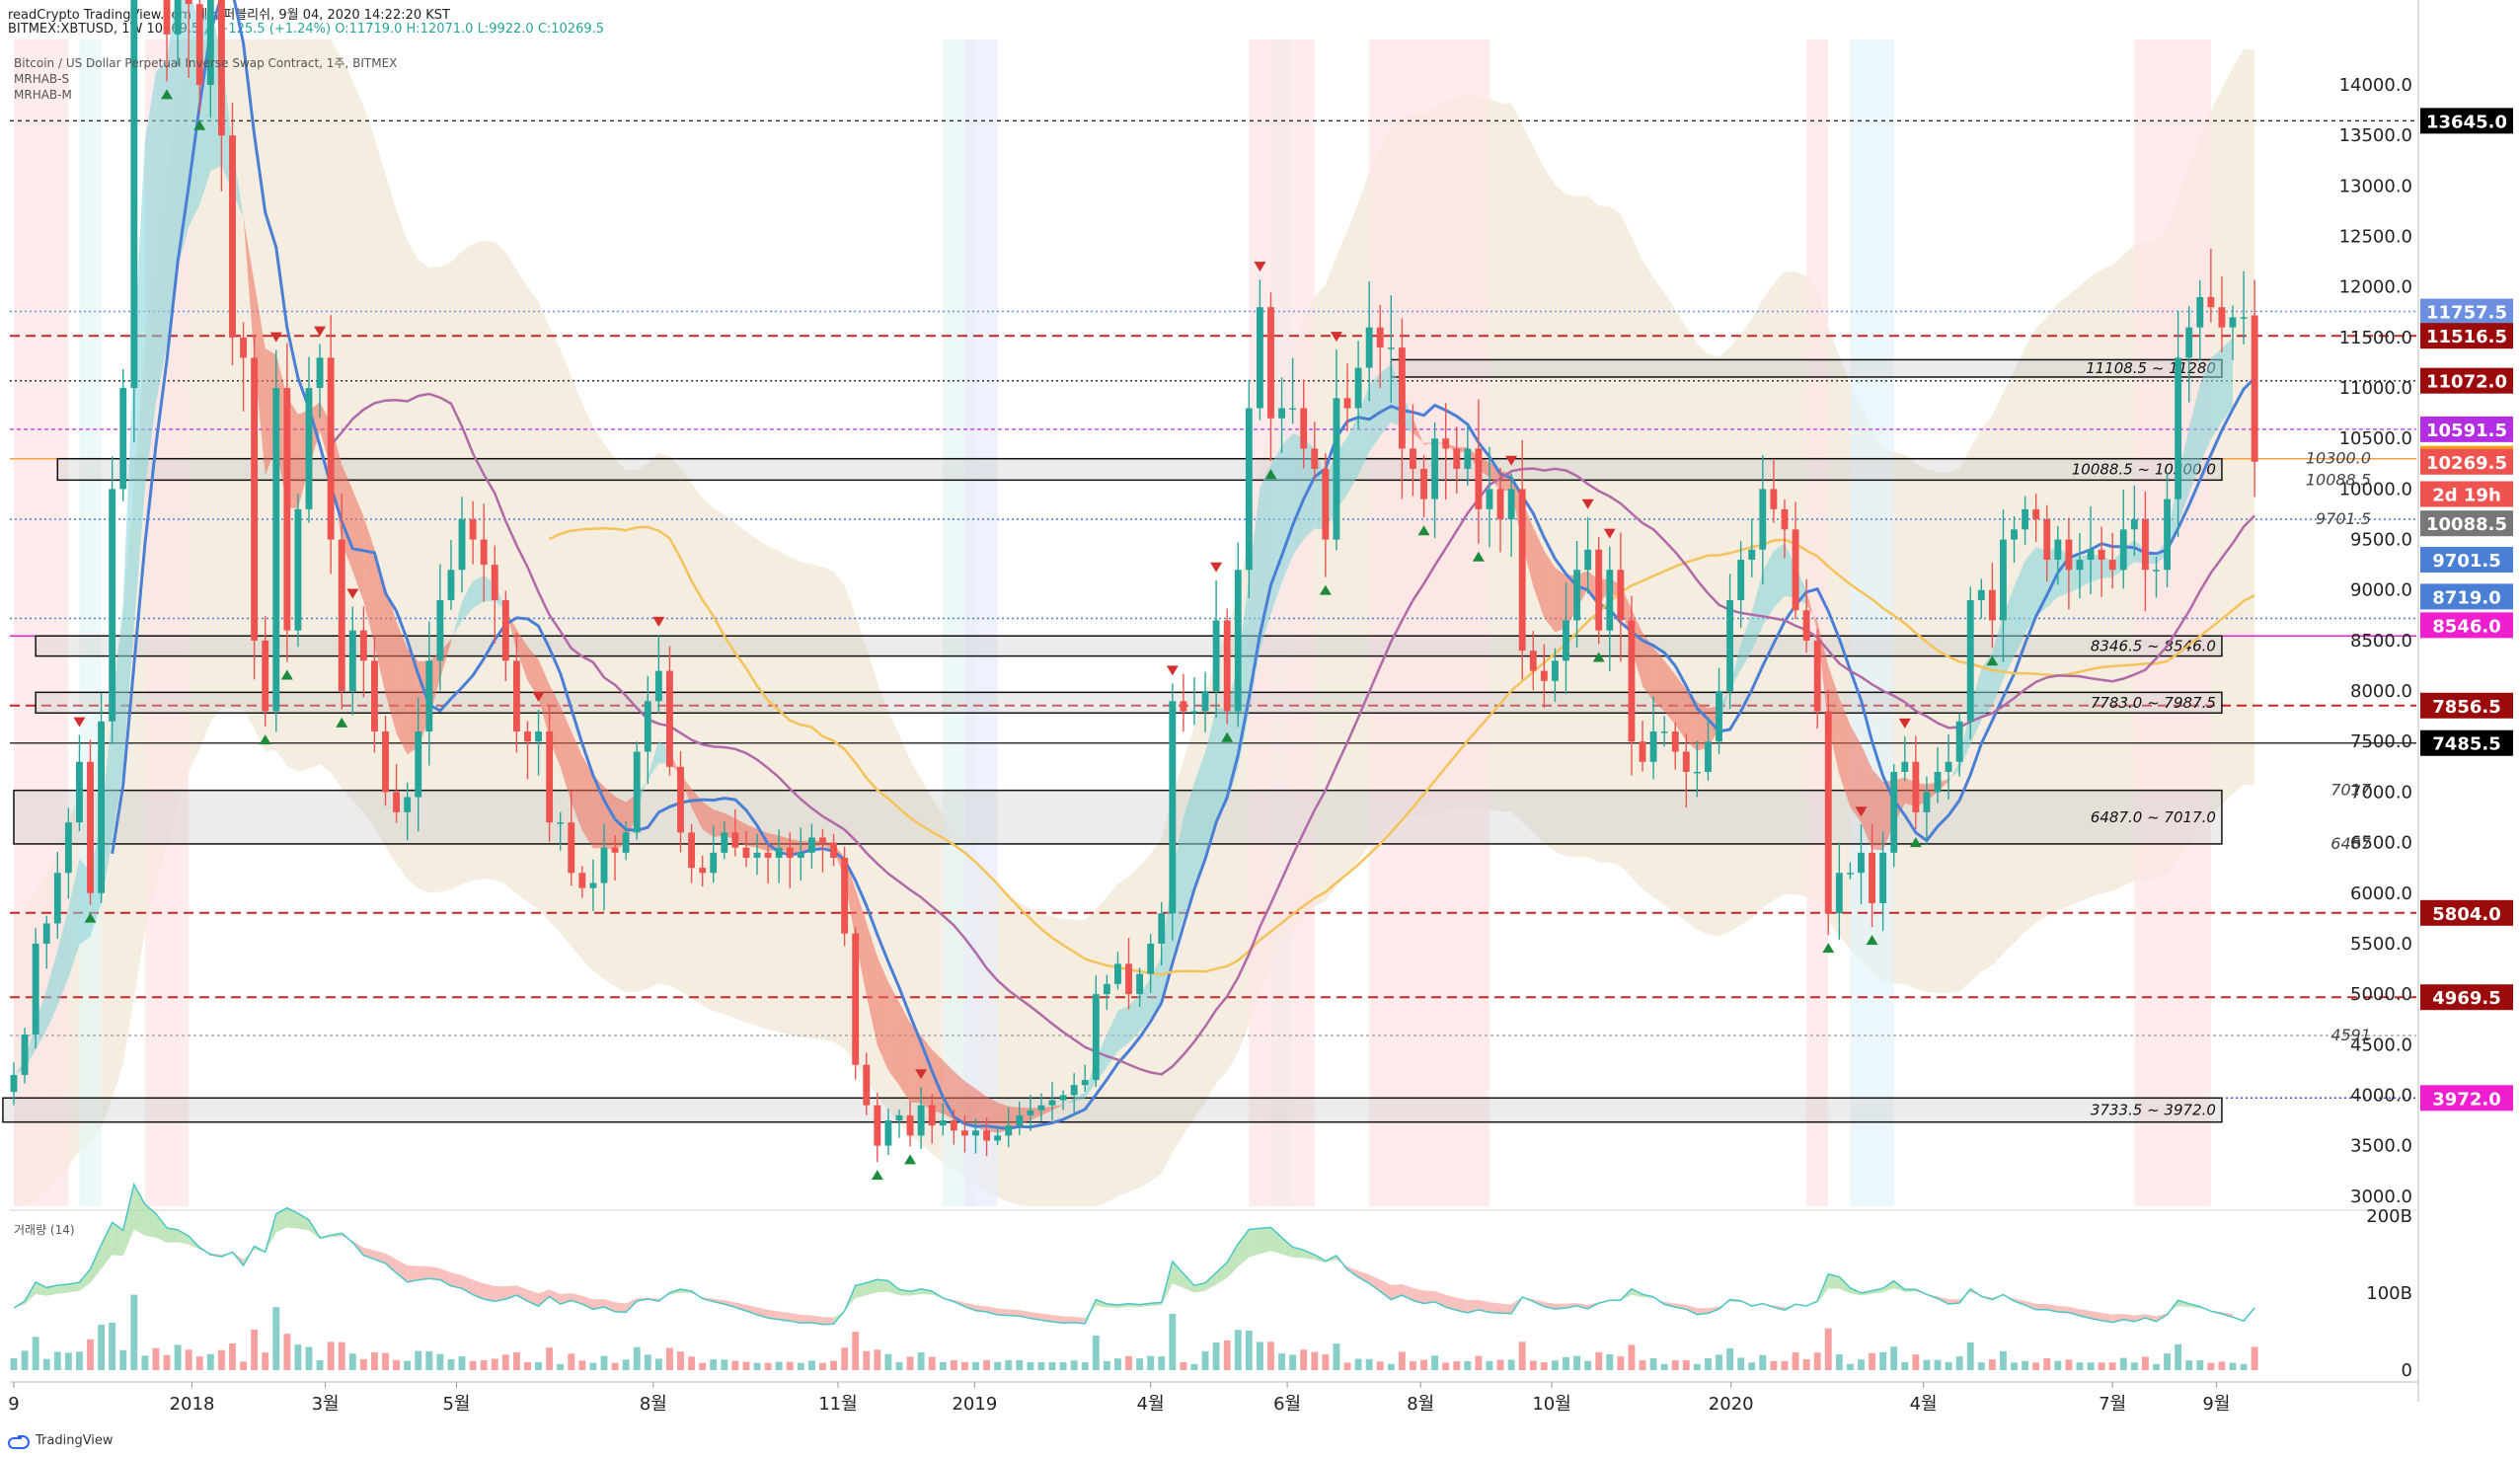  I want to click on highlight-band, so click(2172, 622).